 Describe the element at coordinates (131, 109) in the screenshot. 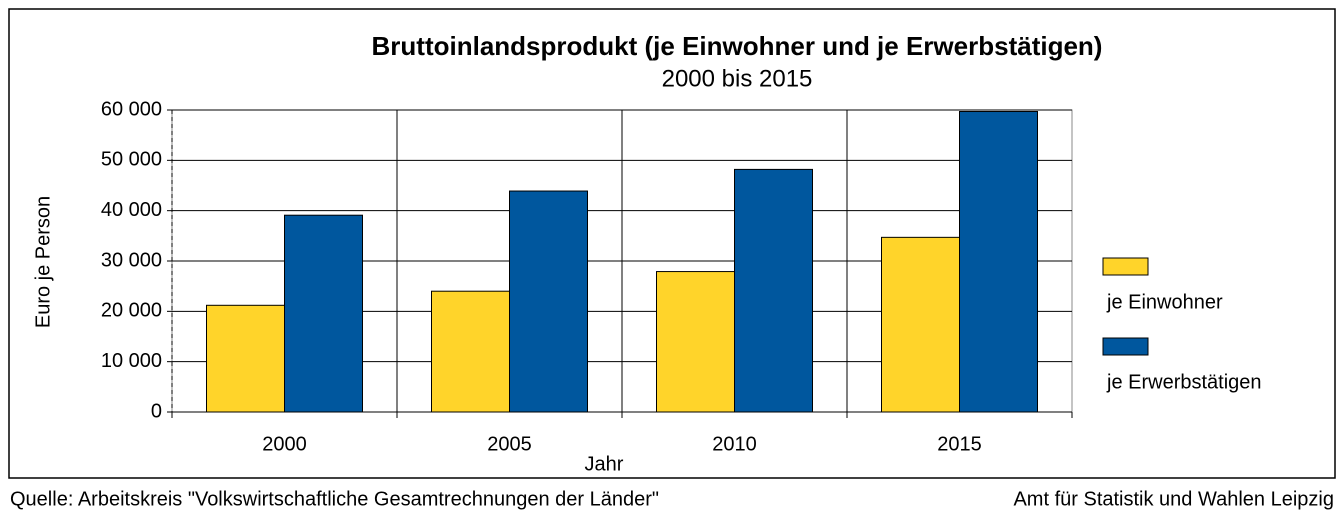

I see `y-tick-label: 60 000` at that location.